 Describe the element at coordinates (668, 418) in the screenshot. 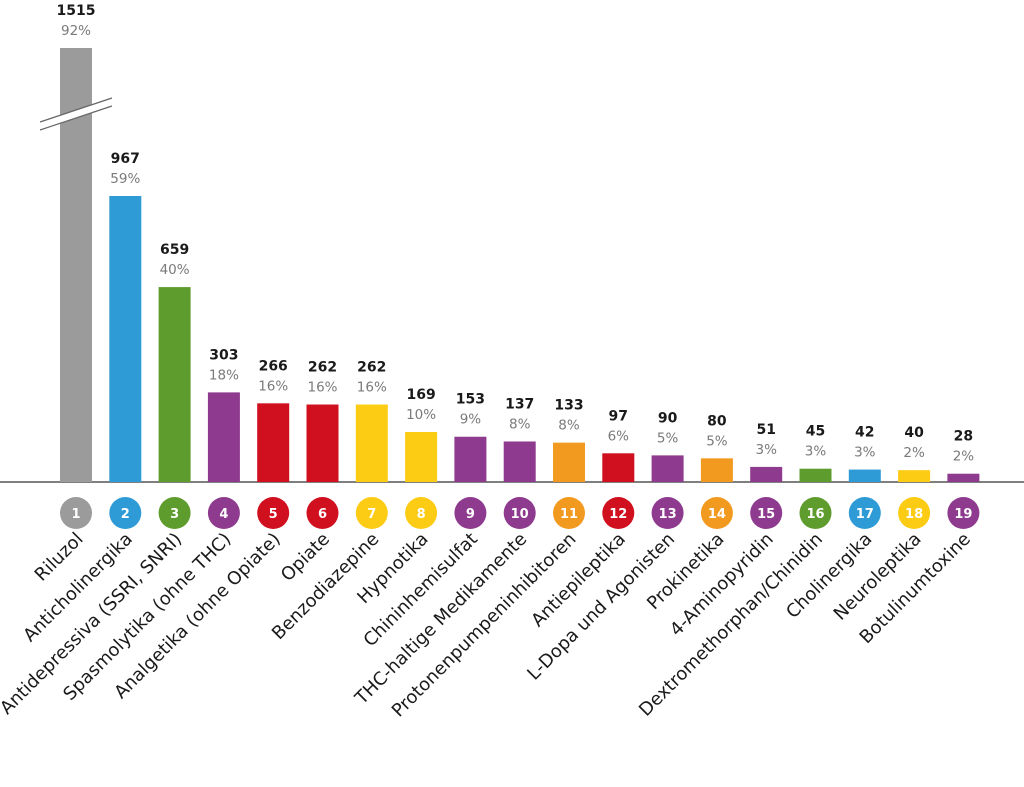

I see `value-label-13: 90` at that location.